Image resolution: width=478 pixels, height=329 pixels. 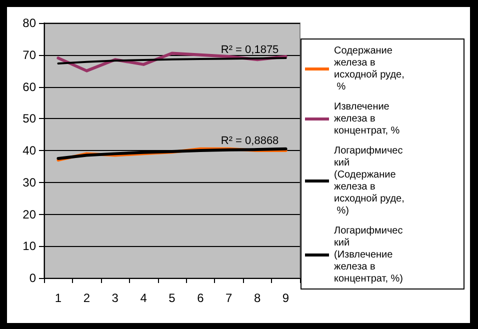 What do you see at coordinates (29, 87) in the screenshot?
I see `y-tick-label: 60` at bounding box center [29, 87].